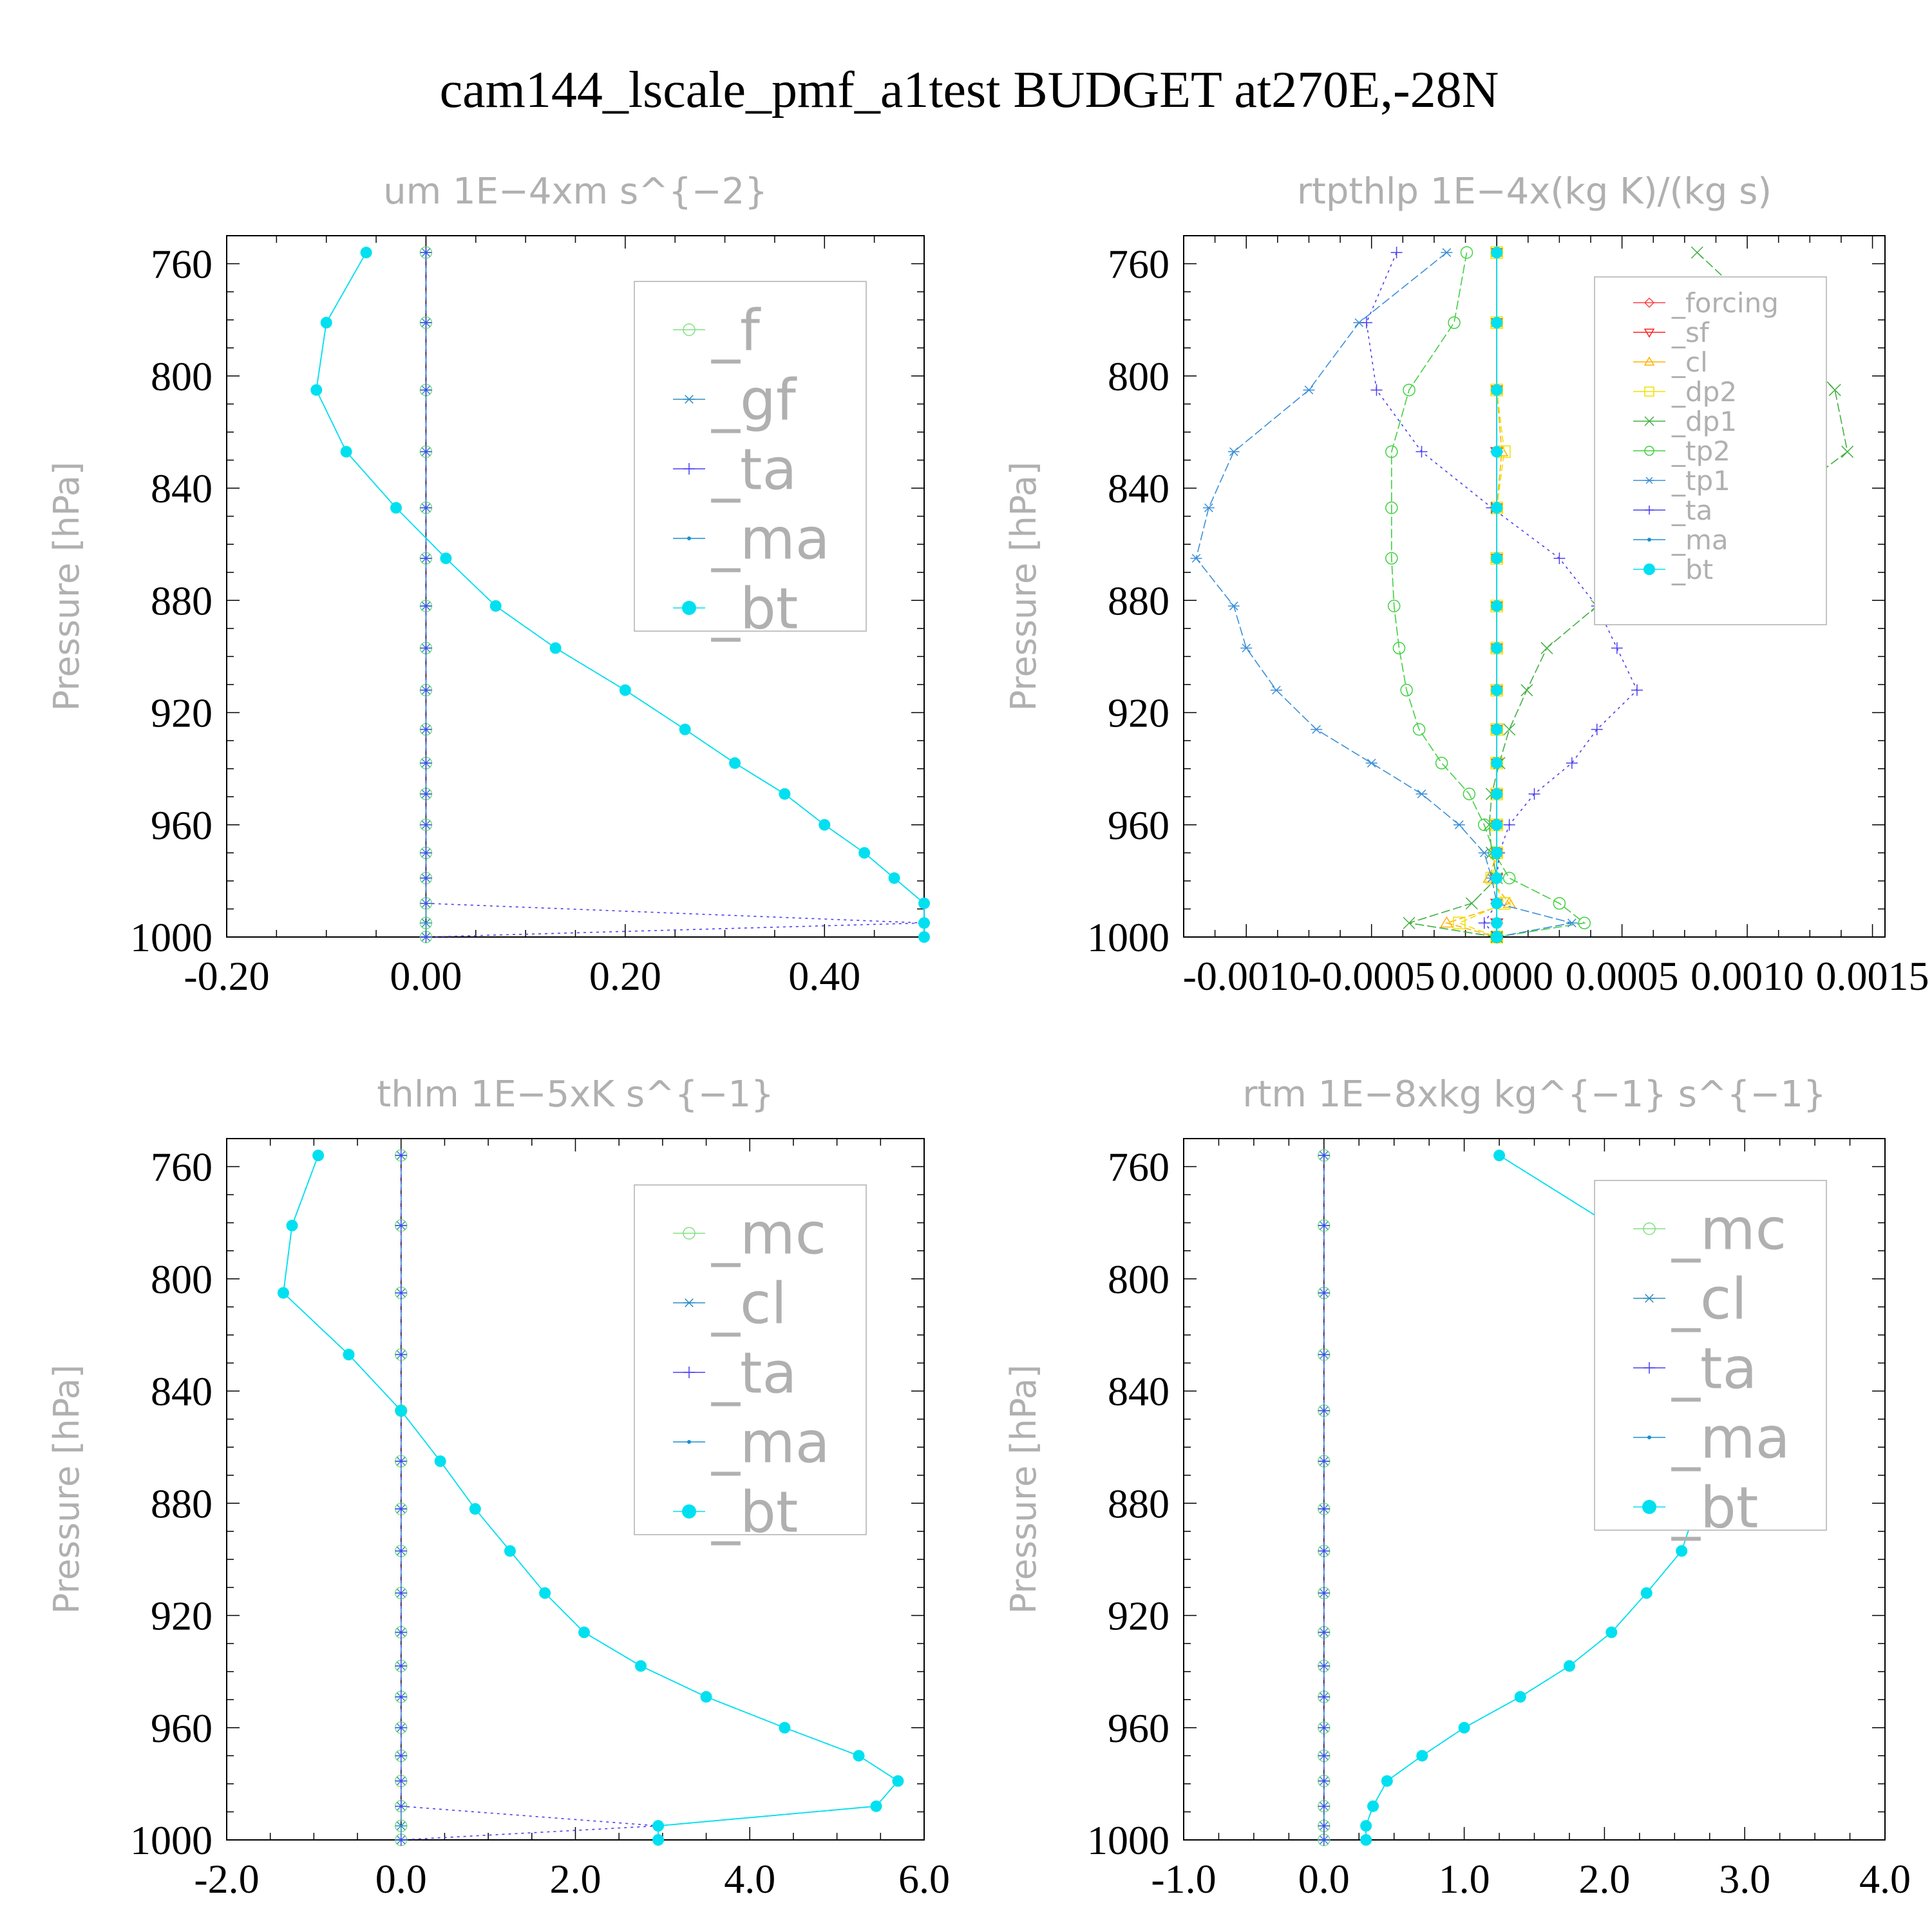 The height and width of the screenshot is (1932, 1932). Describe the element at coordinates (924, 1879) in the screenshot. I see `x-tick-label: 6.0` at that location.